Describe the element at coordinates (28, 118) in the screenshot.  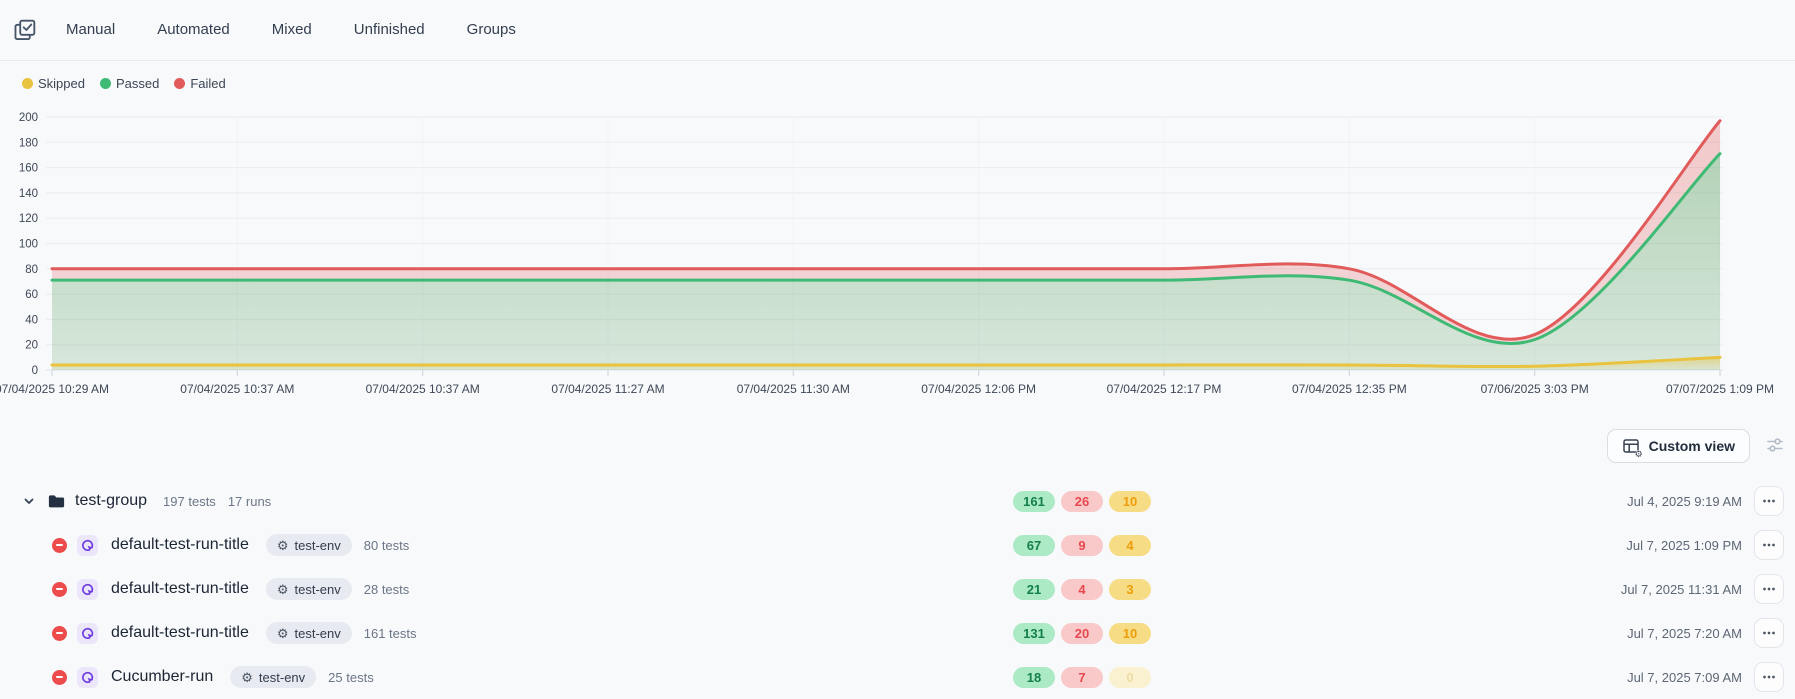
I see `svg-text: 200` at that location.